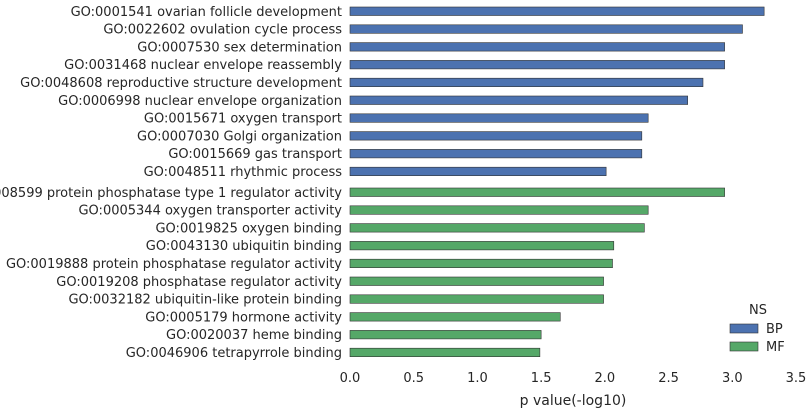 Image resolution: width=812 pixels, height=414 pixels. What do you see at coordinates (255, 154) in the screenshot?
I see `category-label: GO:0015669 gas transport` at bounding box center [255, 154].